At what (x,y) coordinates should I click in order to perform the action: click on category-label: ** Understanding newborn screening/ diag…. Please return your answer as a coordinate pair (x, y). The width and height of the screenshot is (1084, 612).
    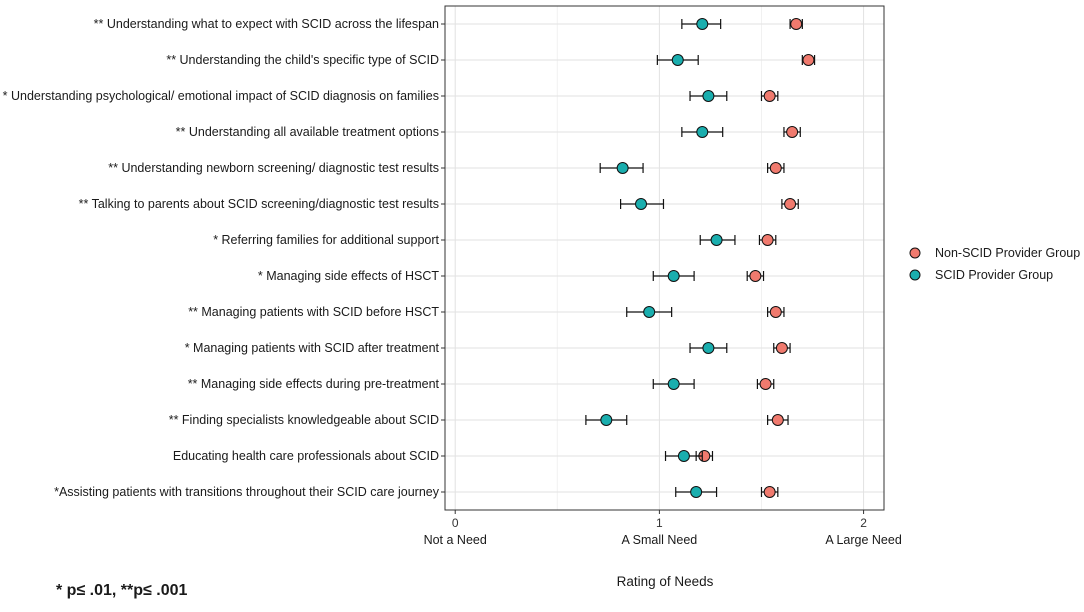
    Looking at the image, I should click on (273, 168).